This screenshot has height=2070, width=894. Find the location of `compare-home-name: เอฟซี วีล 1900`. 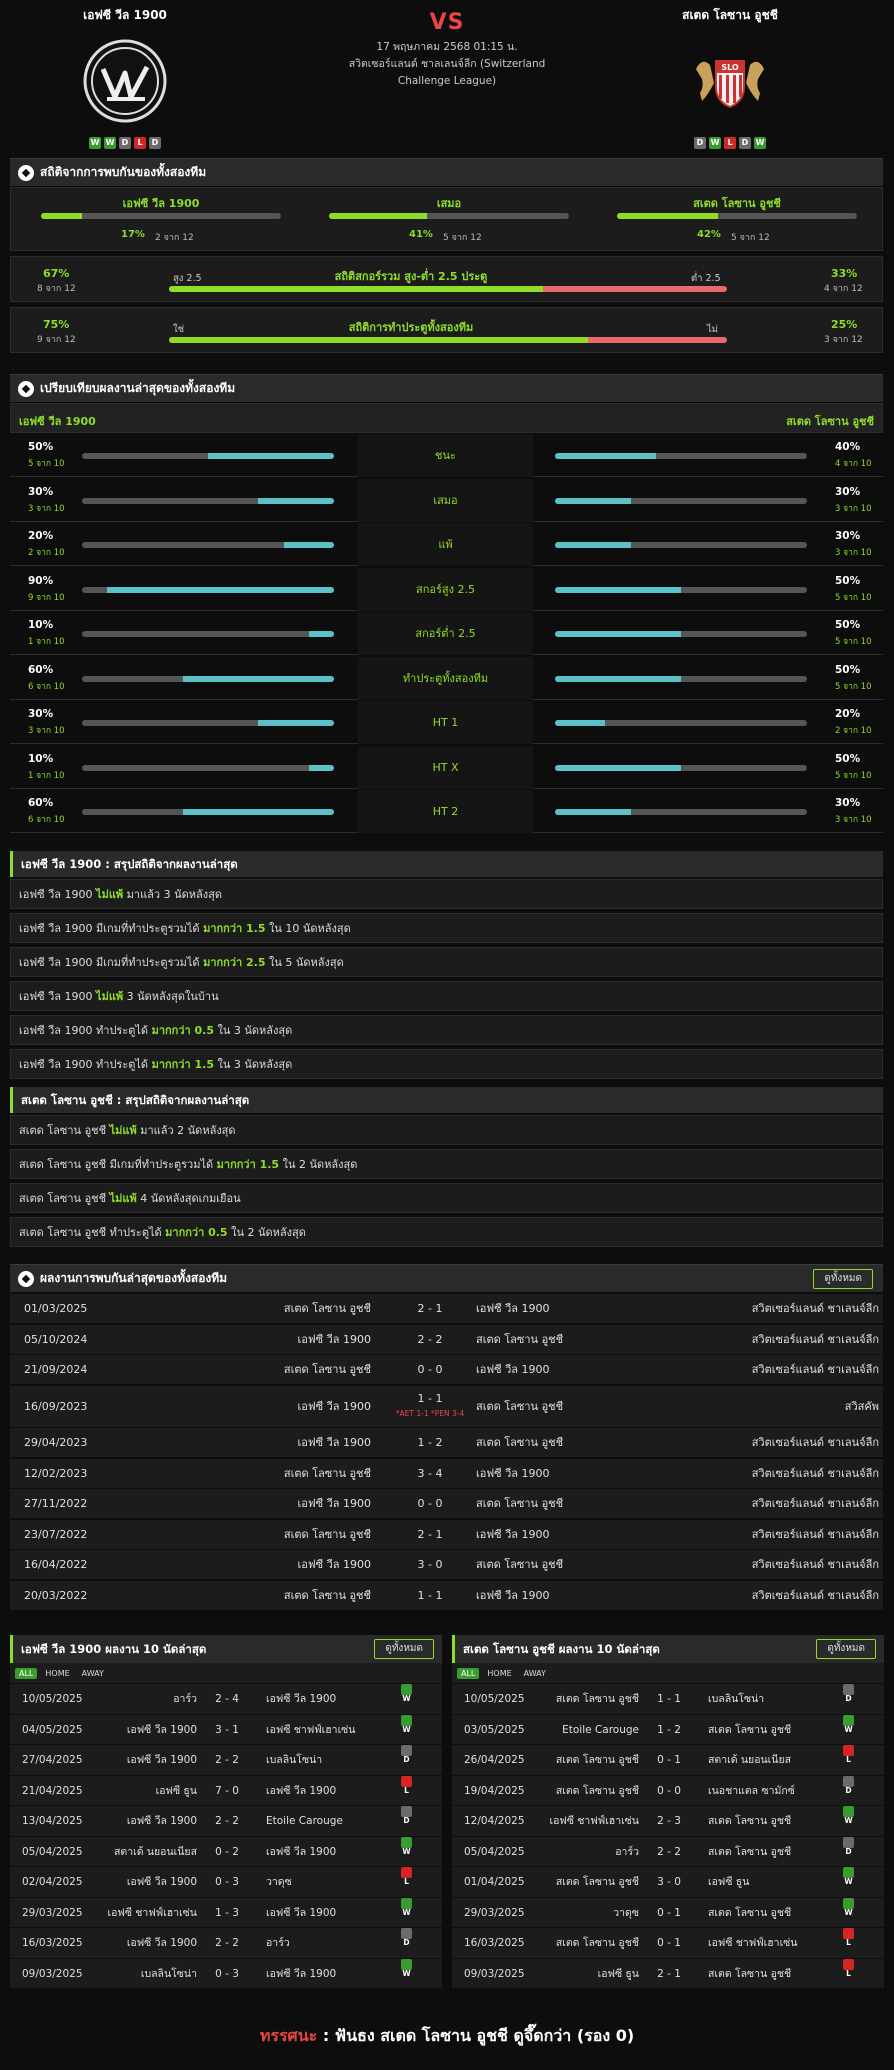

compare-home-name: เอฟซี วีล 1900 is located at coordinates (57, 421).